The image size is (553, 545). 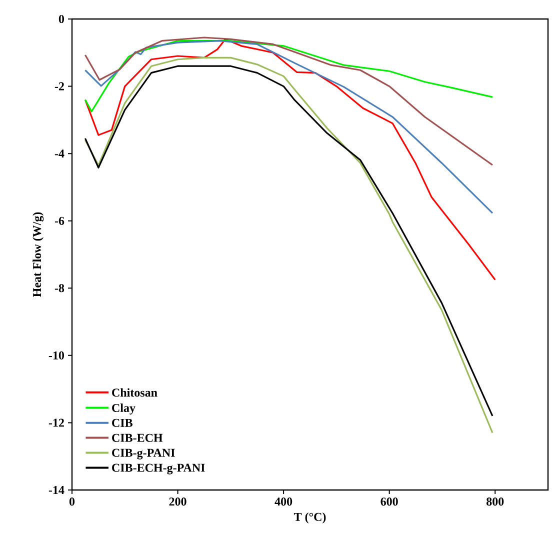 I want to click on x-tick-label: 200, so click(x=177, y=502).